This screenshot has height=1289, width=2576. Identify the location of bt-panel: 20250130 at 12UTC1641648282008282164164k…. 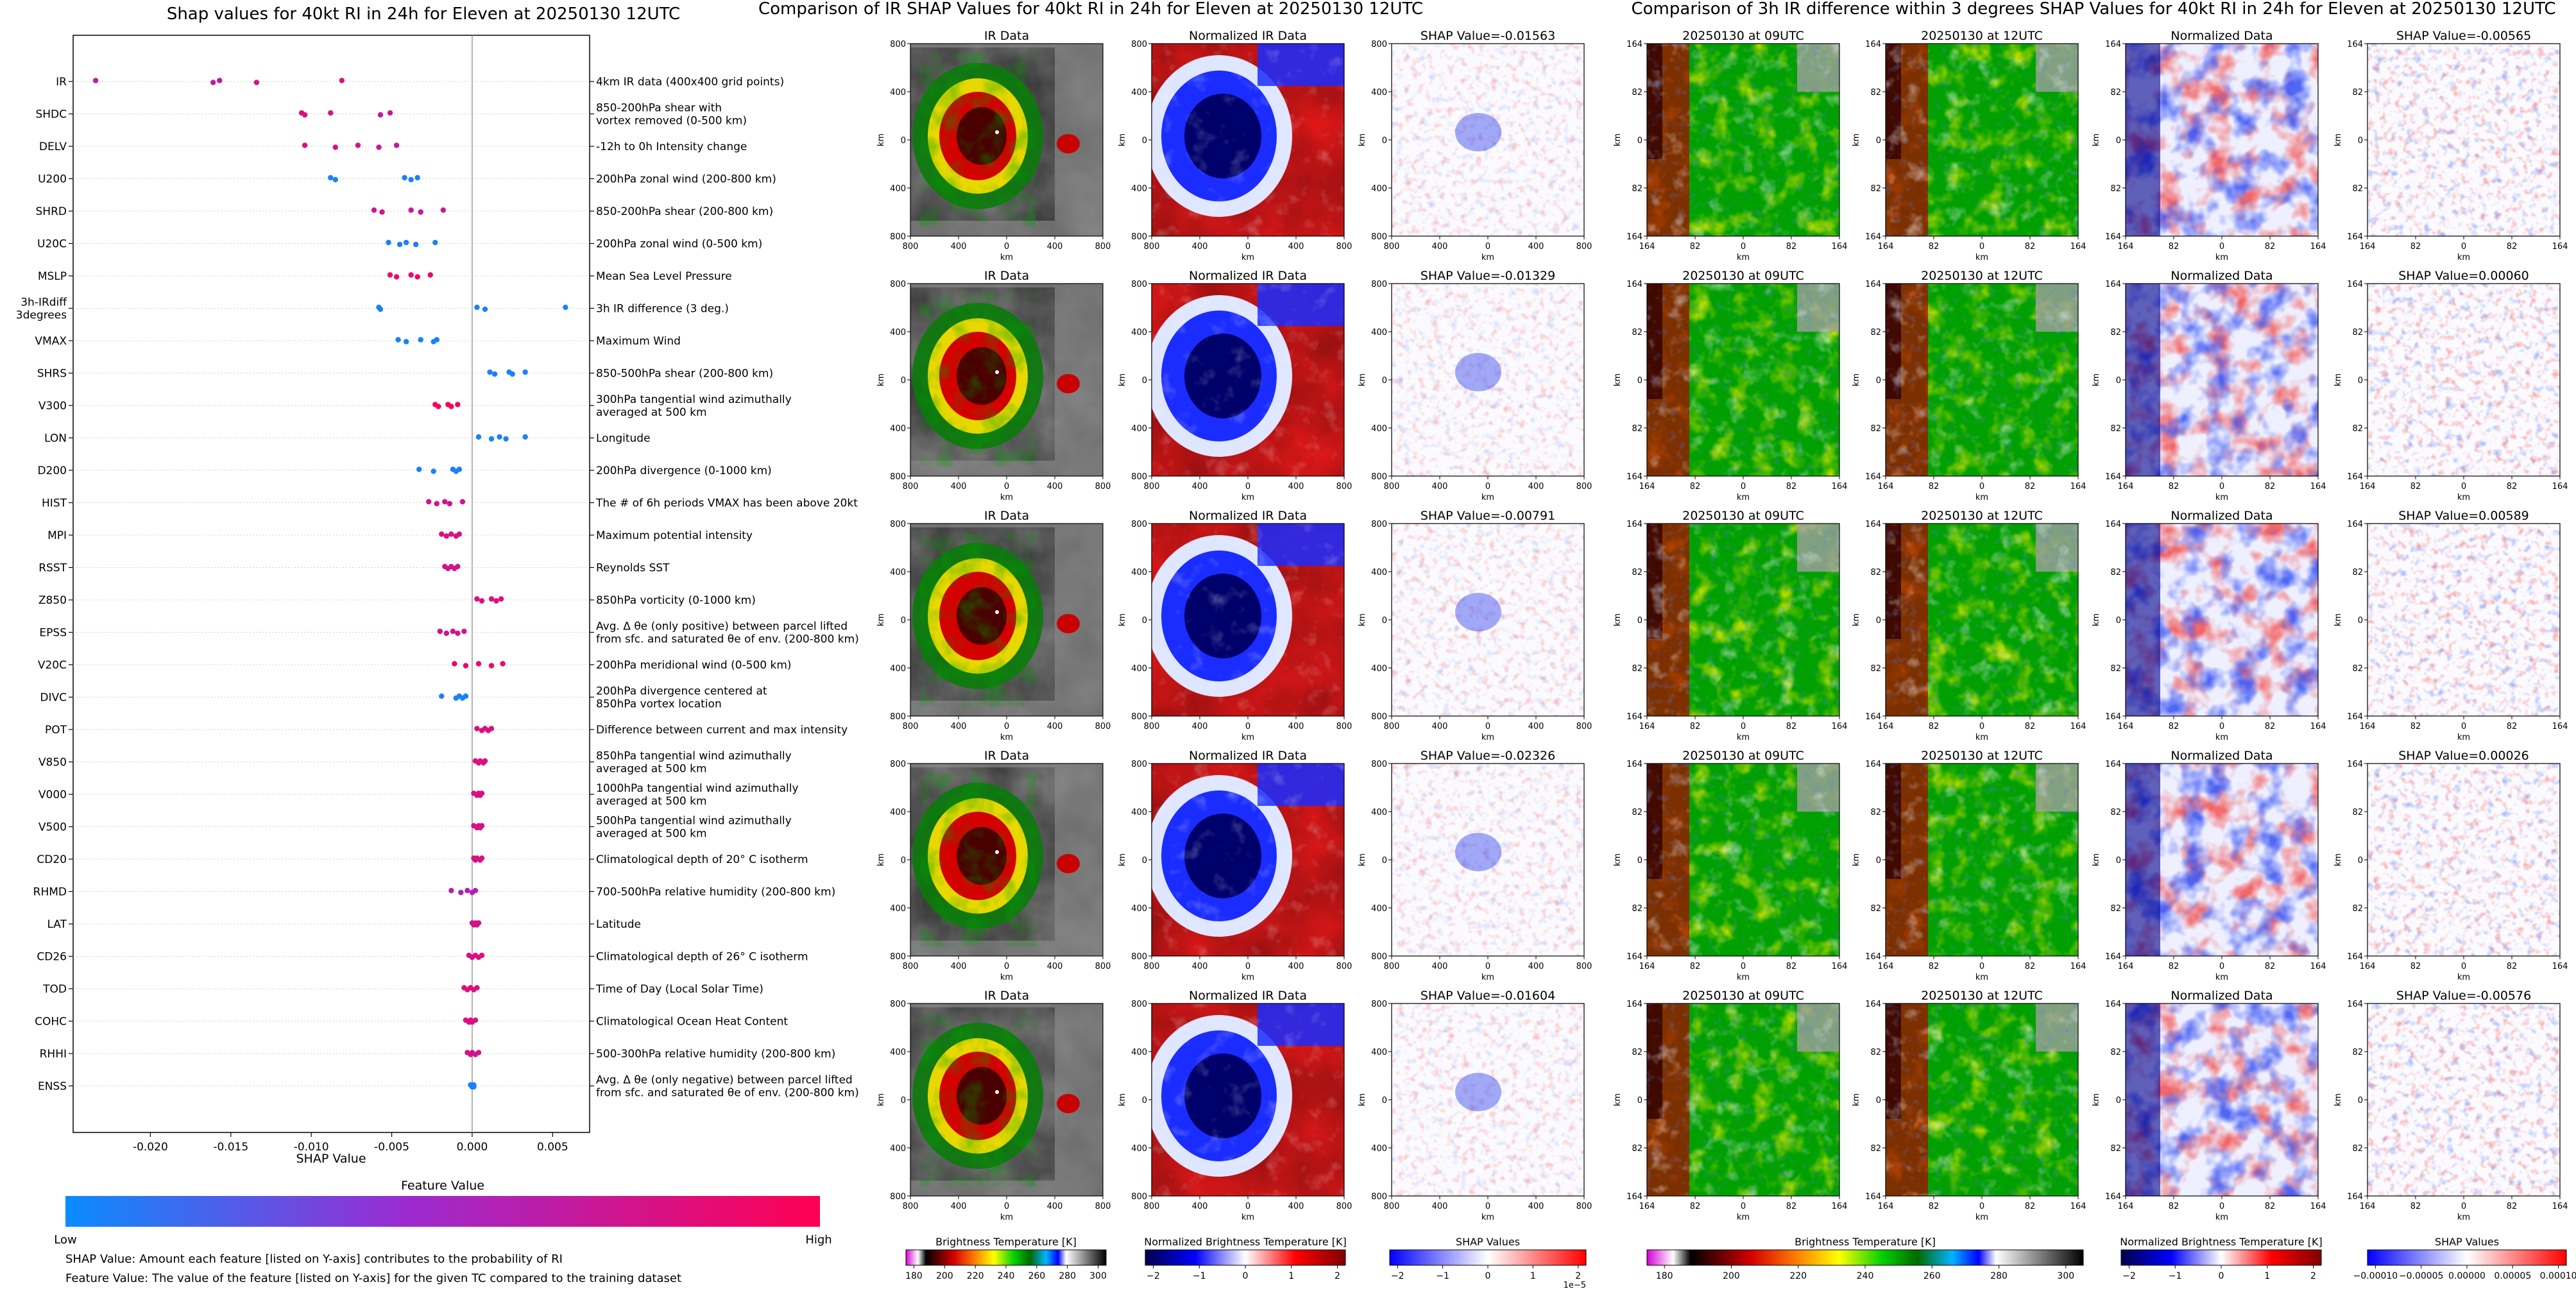
(1969, 866).